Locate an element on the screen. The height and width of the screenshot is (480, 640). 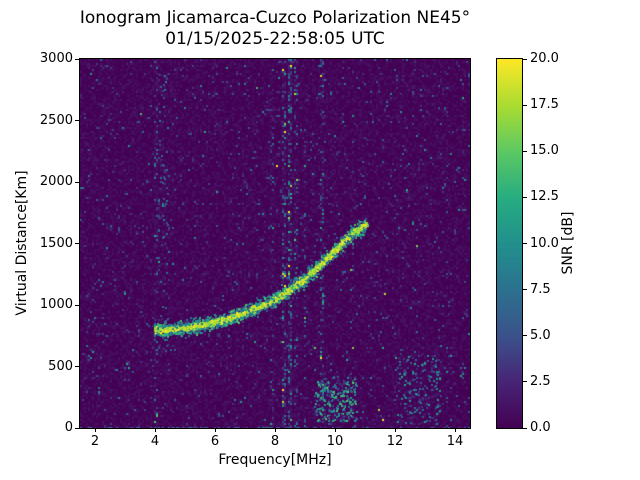
y-tick-label: 0 is located at coordinates (68, 427).